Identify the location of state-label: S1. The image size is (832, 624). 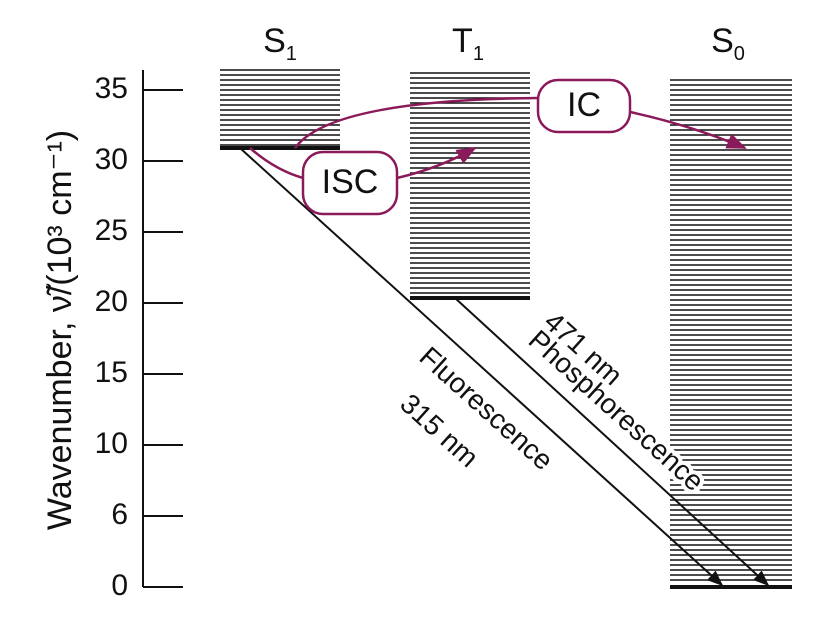
(280, 43).